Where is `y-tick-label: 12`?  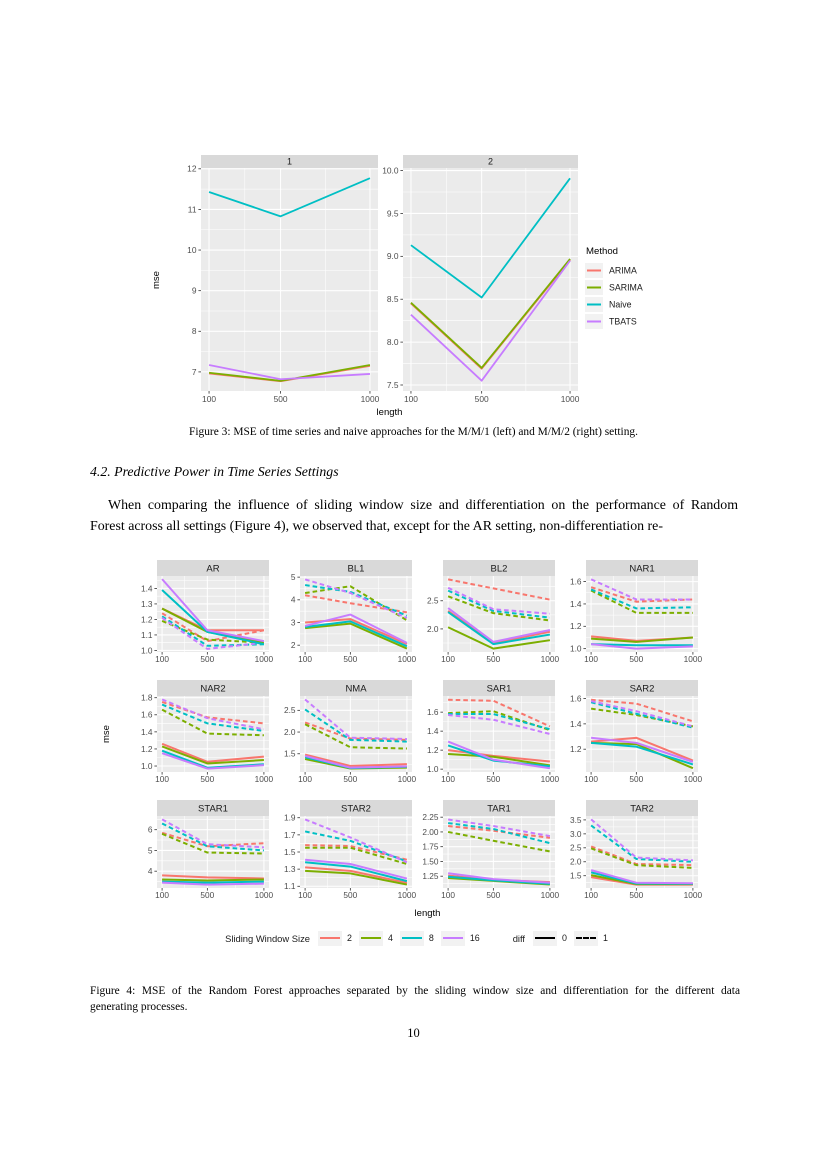
y-tick-label: 12 is located at coordinates (192, 169).